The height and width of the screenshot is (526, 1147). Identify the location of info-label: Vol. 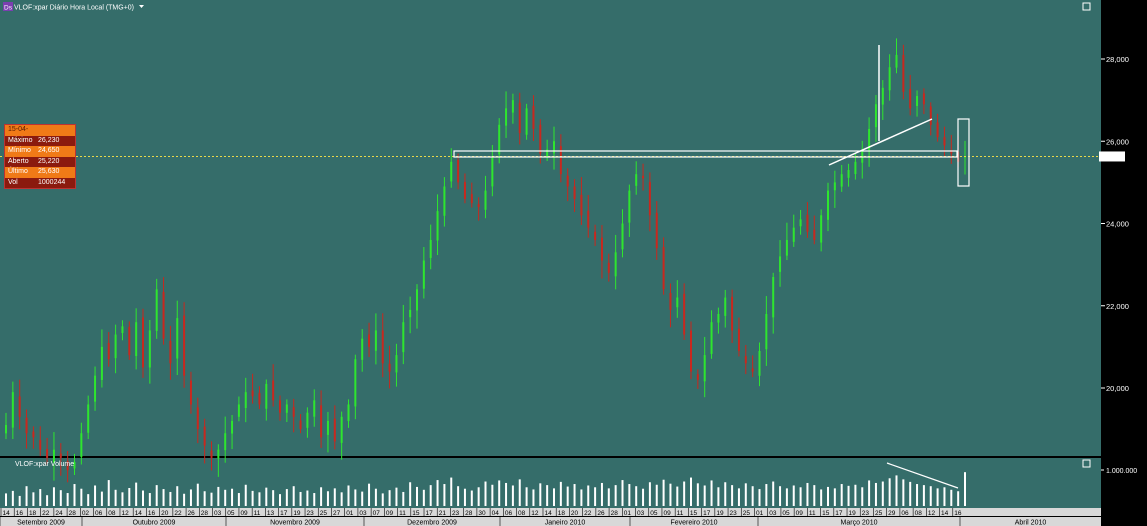
(13, 182).